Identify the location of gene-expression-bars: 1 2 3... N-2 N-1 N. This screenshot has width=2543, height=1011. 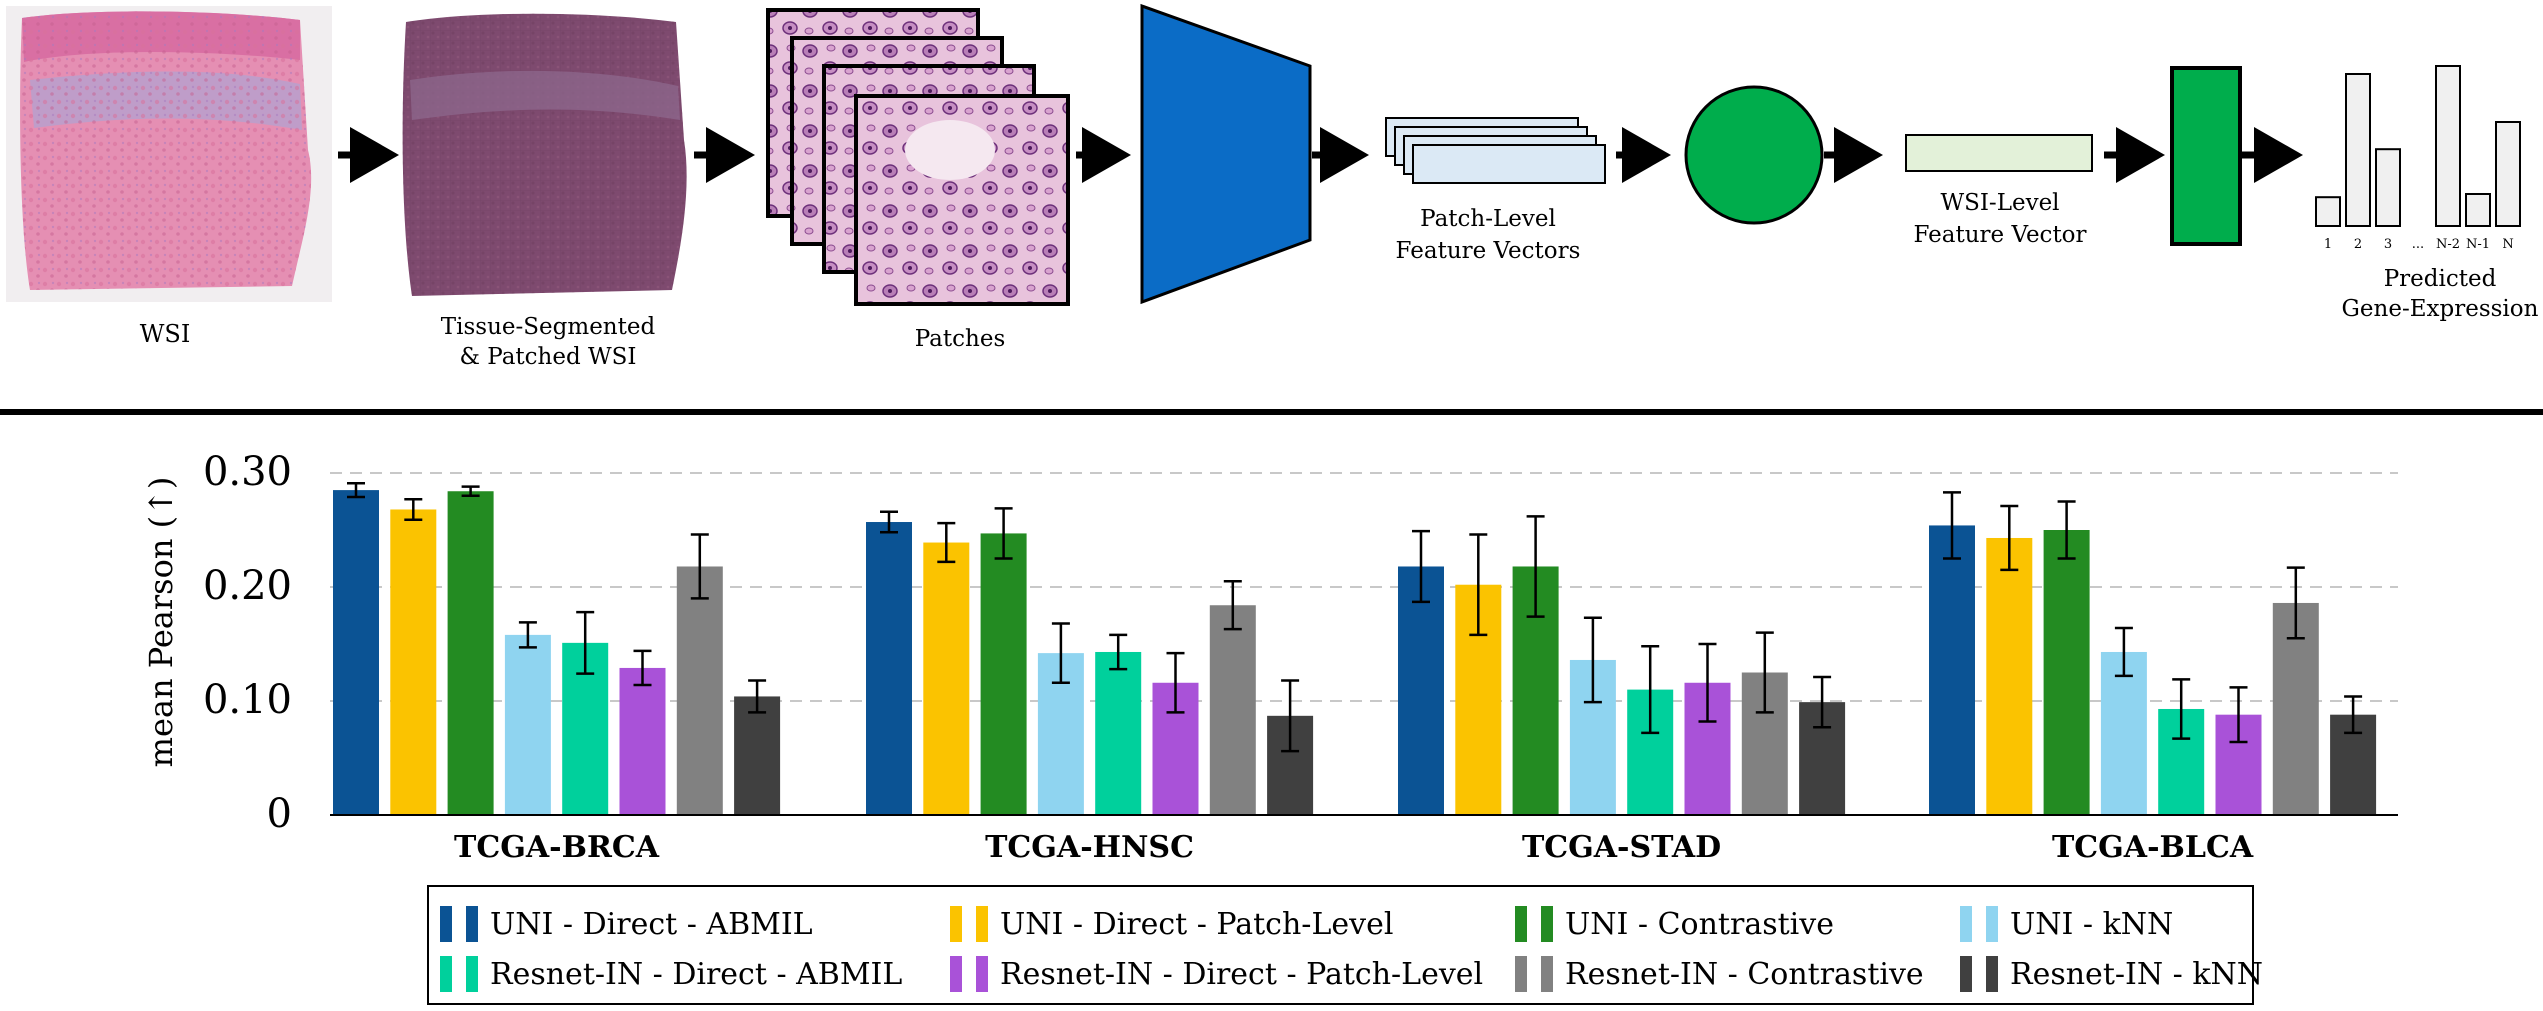
(2418, 158).